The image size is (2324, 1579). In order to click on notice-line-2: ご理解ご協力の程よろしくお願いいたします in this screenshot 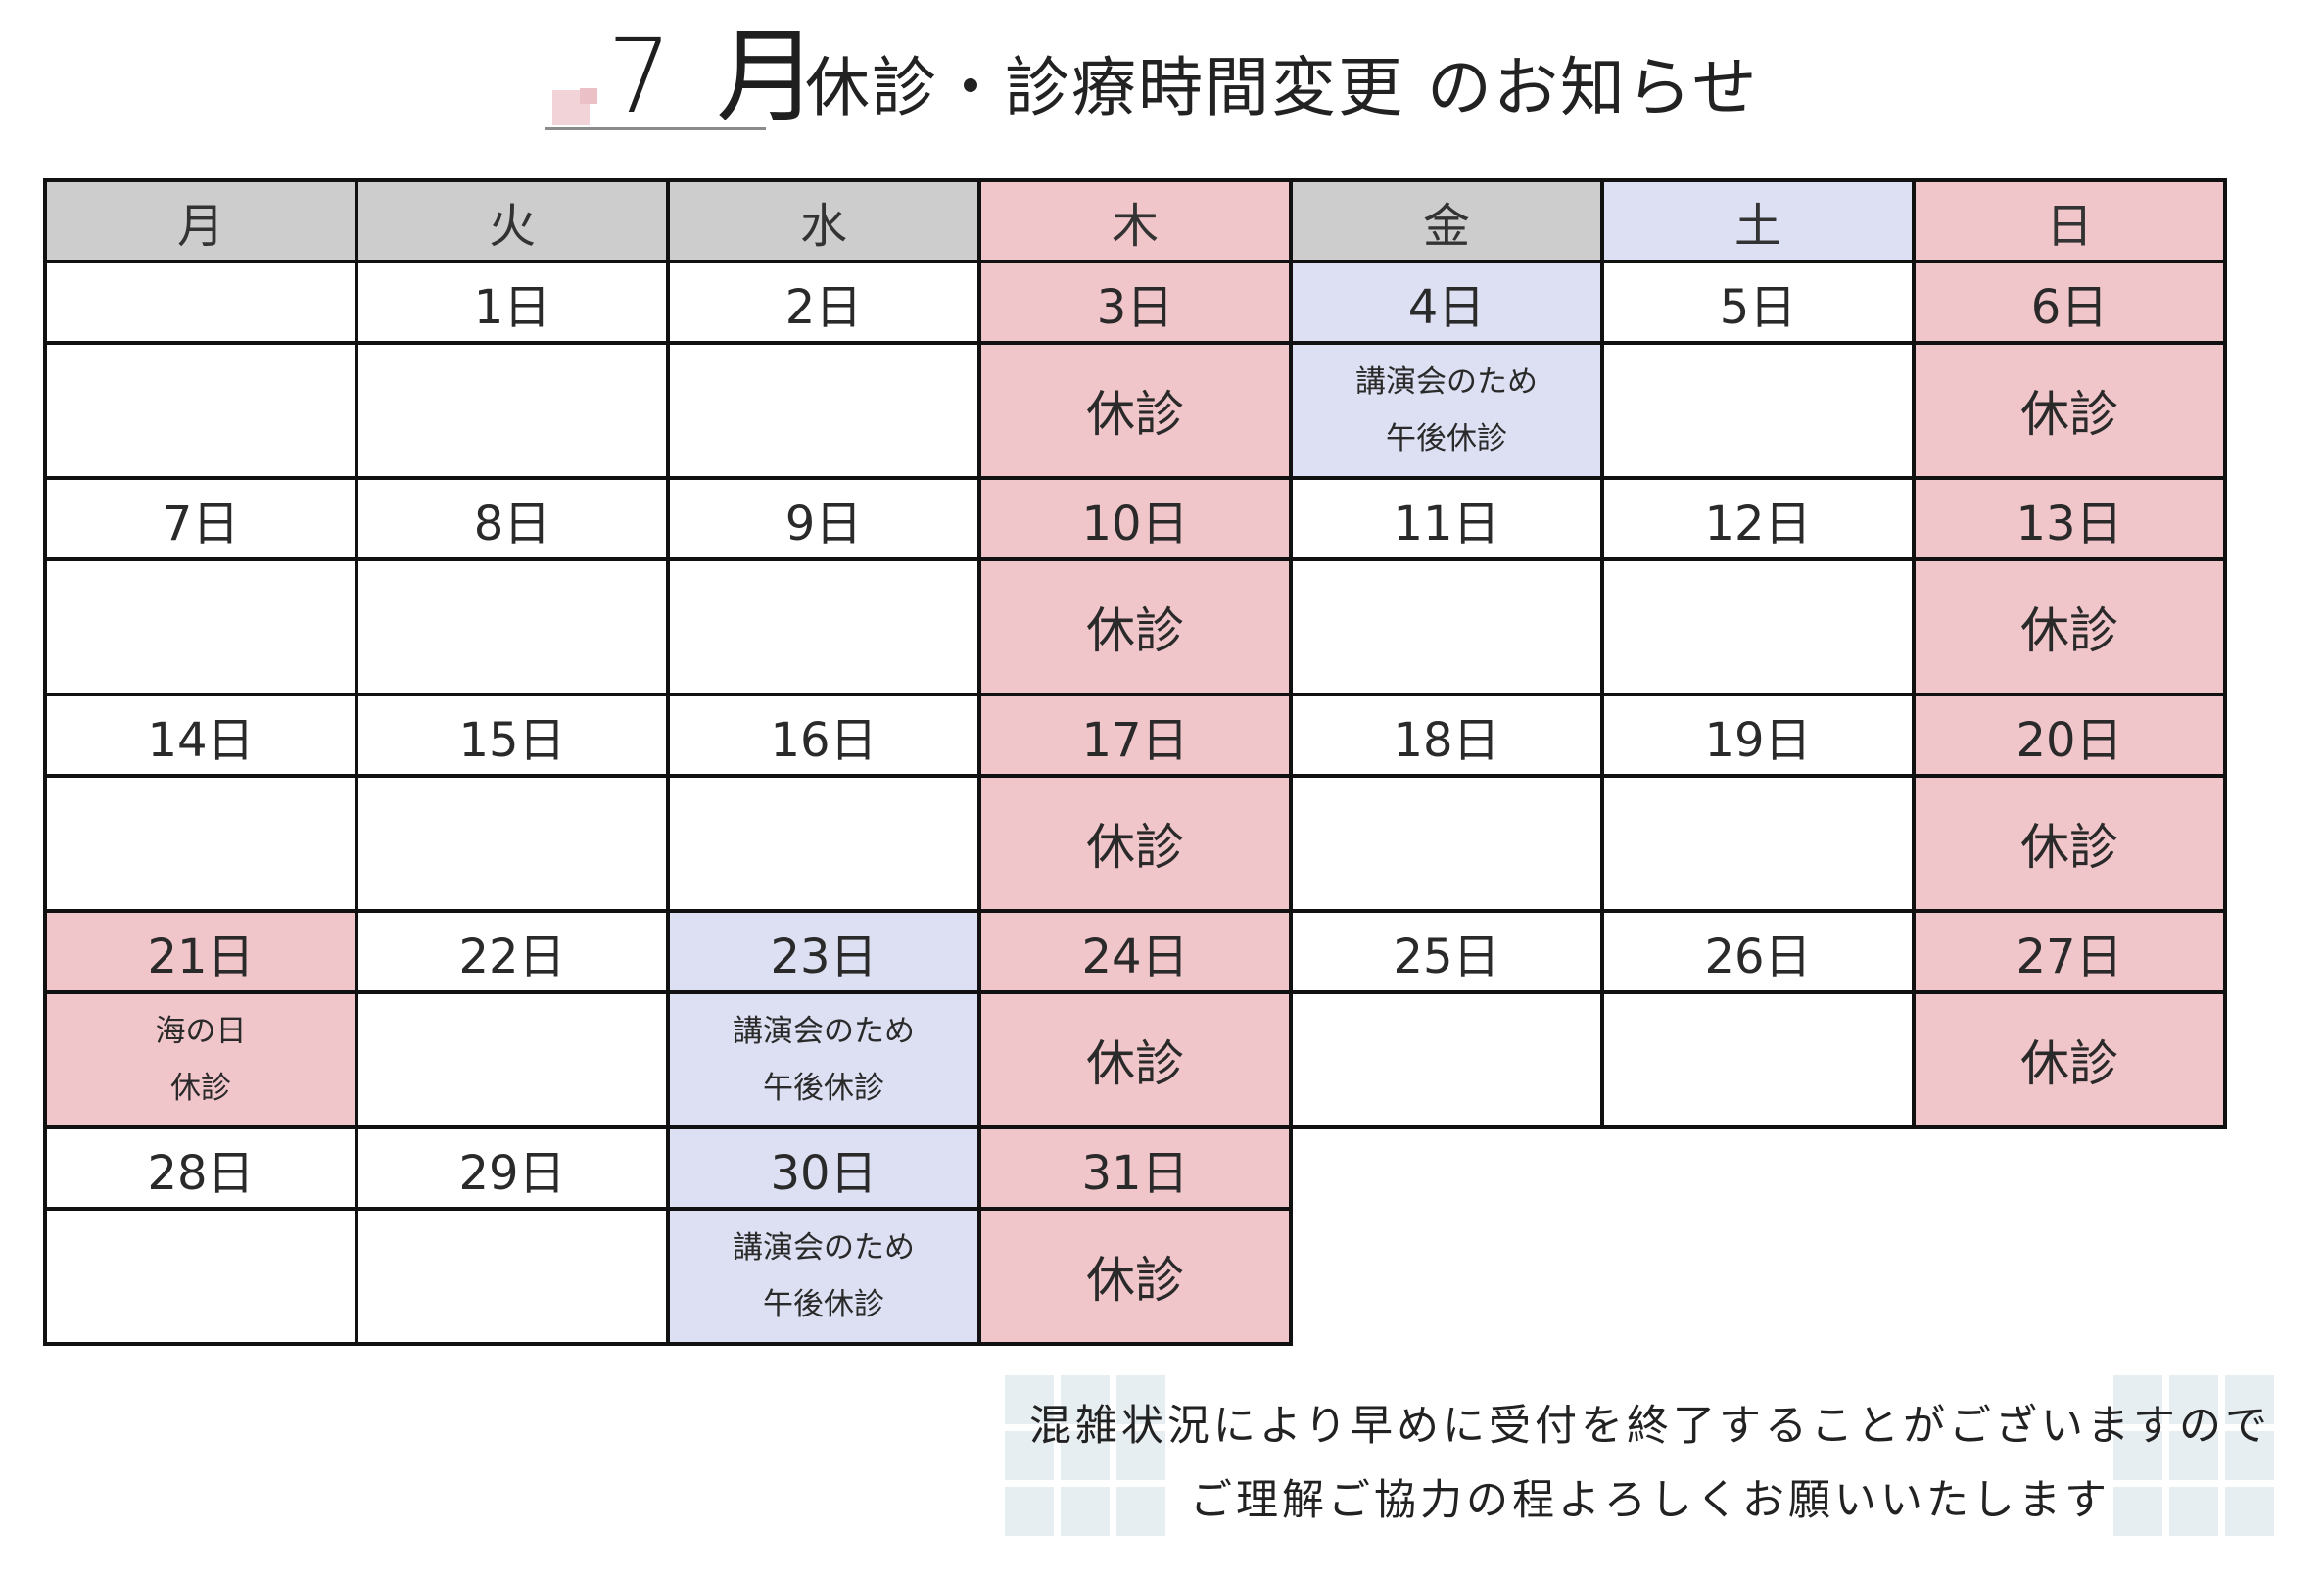, I will do `click(1651, 1500)`.